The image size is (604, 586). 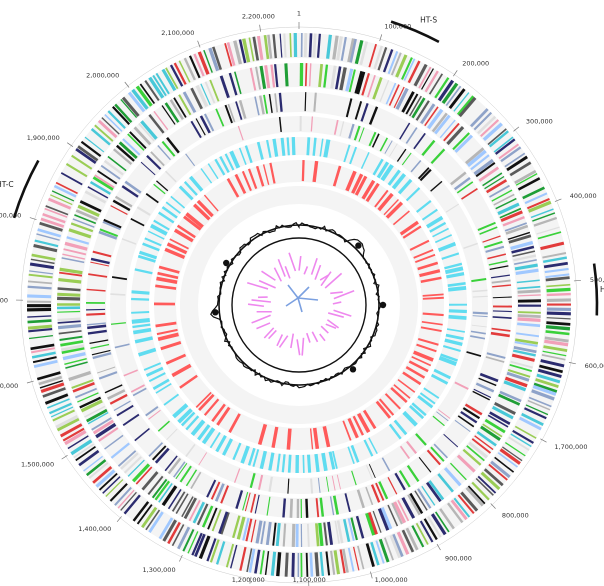 I want to click on gc-peak, so click(x=358, y=245).